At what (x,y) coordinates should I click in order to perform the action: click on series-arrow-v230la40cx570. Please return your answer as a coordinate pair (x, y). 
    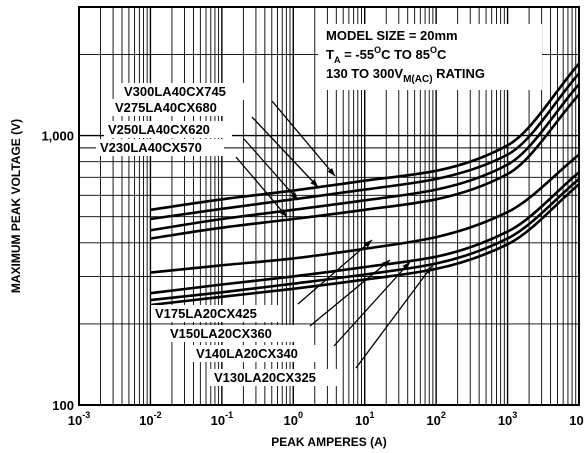
    Looking at the image, I should click on (283, 212).